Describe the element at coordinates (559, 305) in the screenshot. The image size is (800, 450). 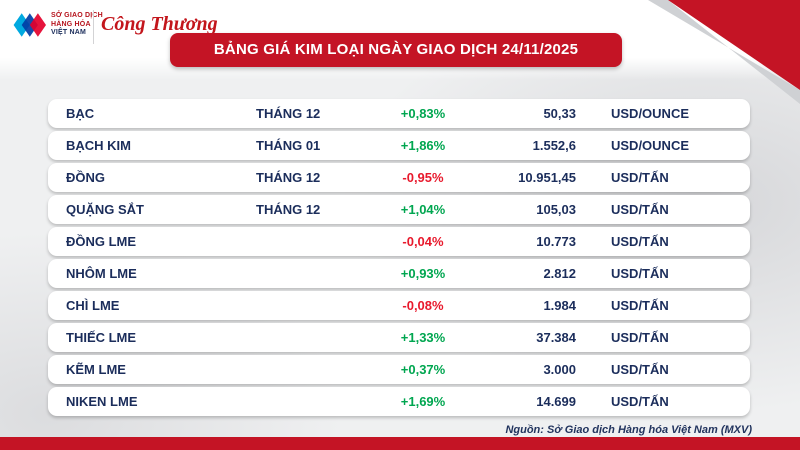
I see `price-value: 1.984` at that location.